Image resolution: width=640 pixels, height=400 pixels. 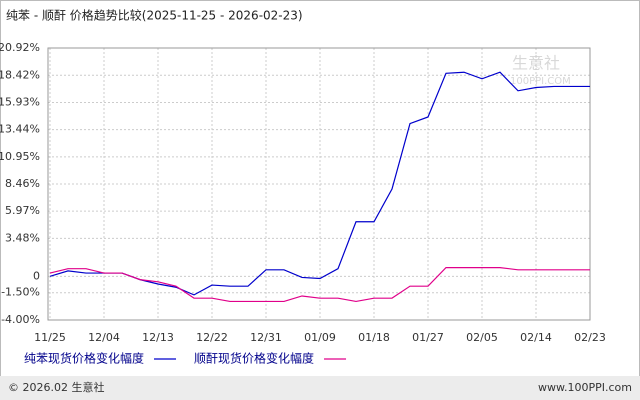 What do you see at coordinates (20, 74) in the screenshot?
I see `y-tick-label: 18.42%` at bounding box center [20, 74].